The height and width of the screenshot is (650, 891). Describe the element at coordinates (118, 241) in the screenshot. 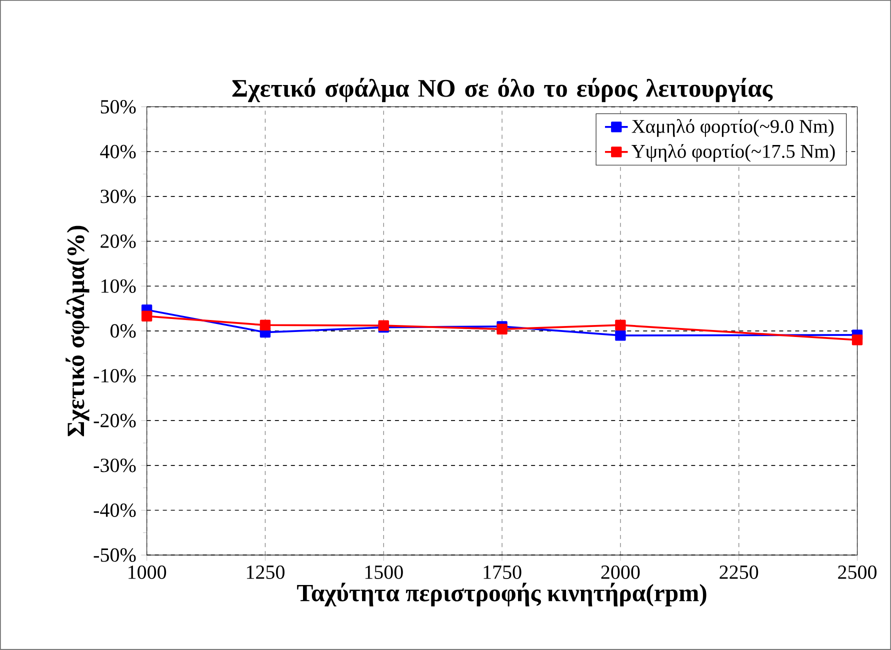

I see `y-tick-label: 20%` at that location.